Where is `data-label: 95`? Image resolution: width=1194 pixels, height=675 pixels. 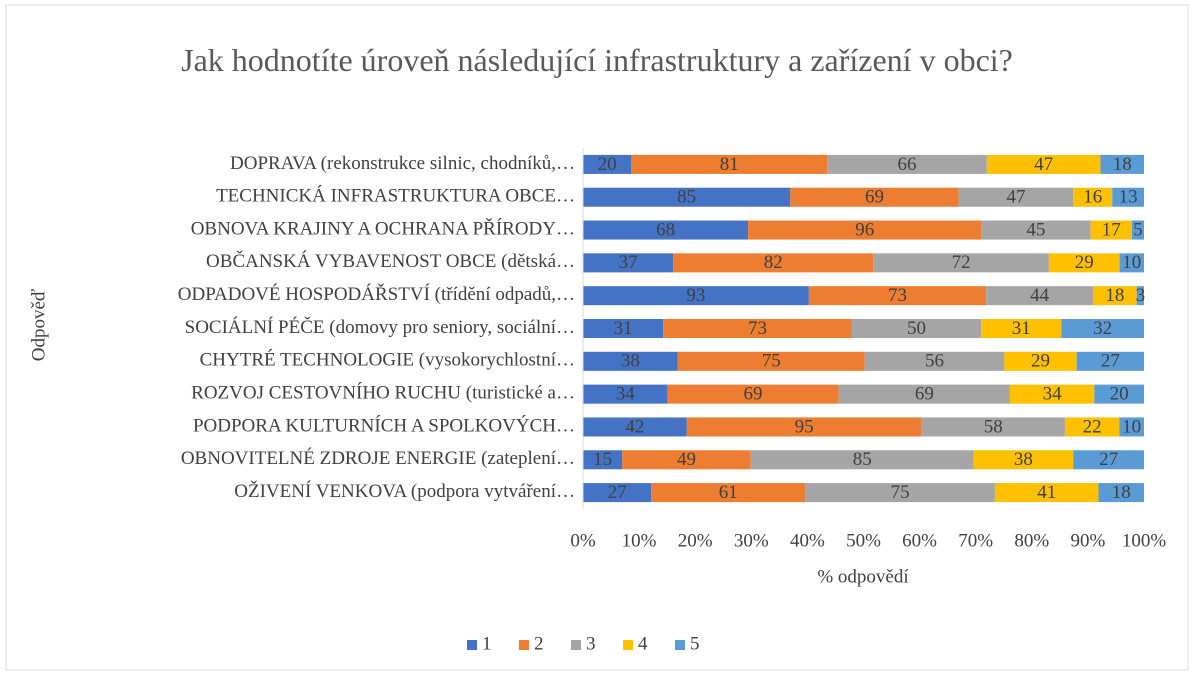
data-label: 95 is located at coordinates (804, 426).